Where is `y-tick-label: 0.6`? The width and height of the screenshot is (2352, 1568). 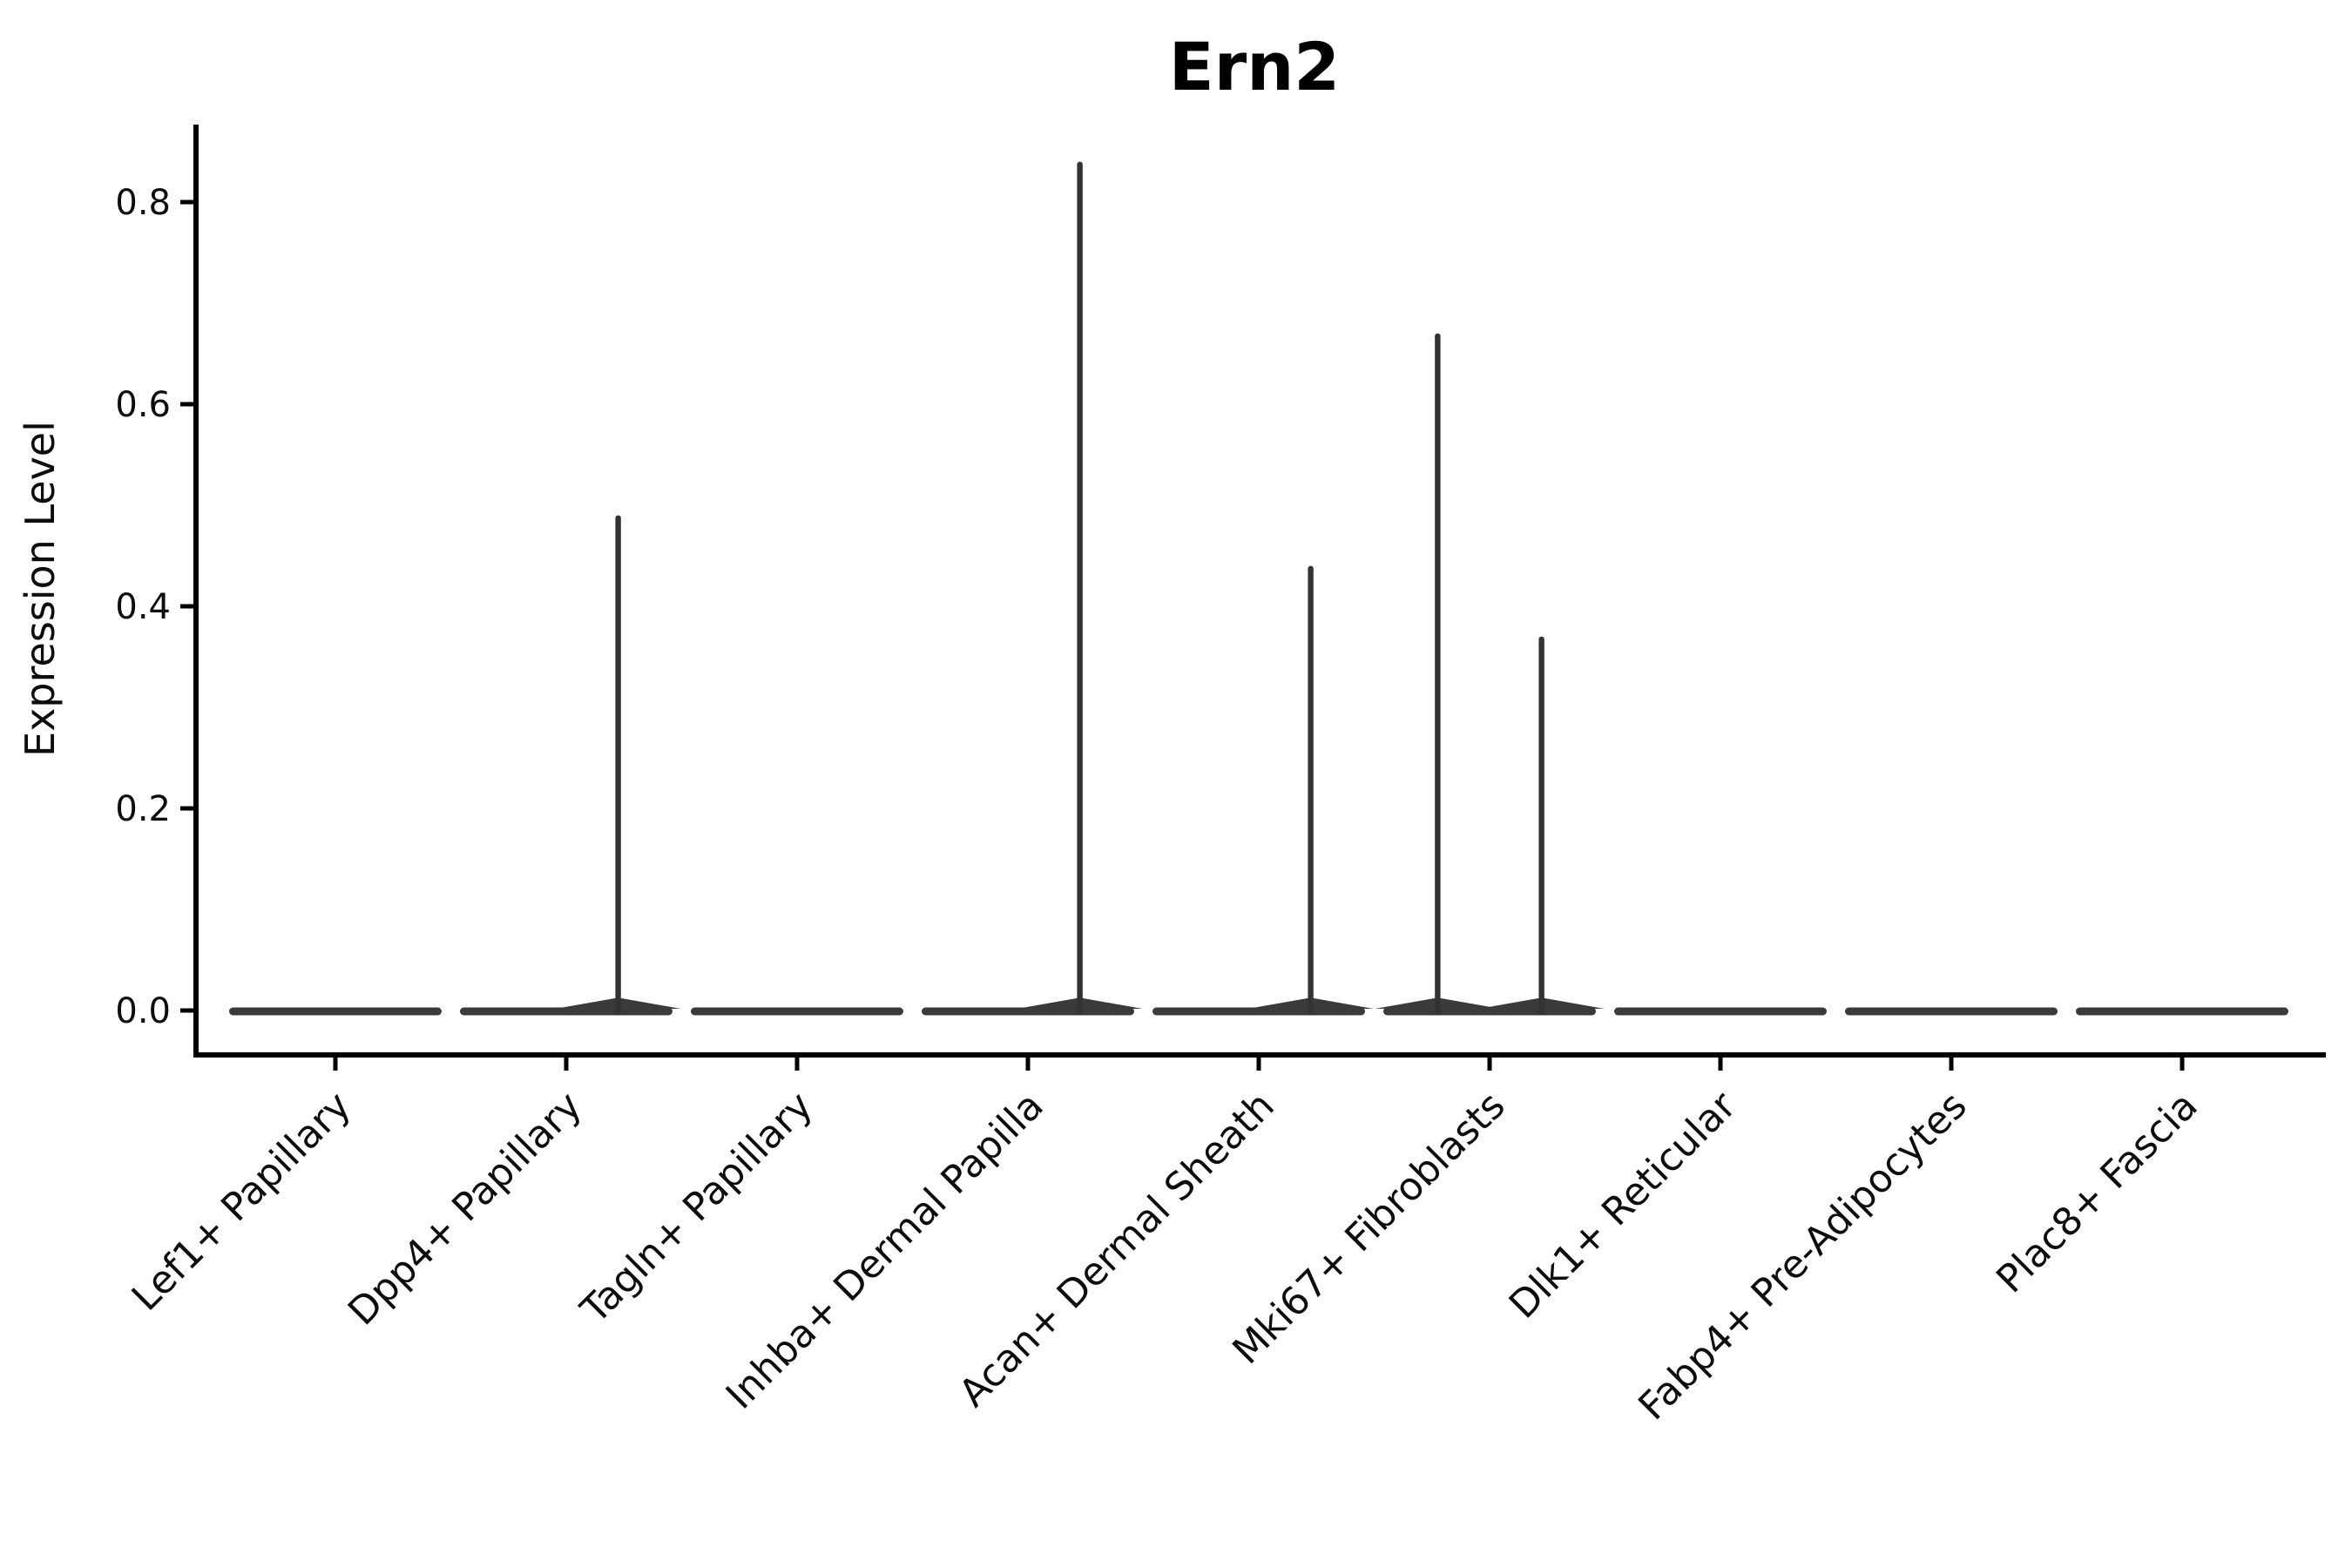
y-tick-label: 0.6 is located at coordinates (143, 405).